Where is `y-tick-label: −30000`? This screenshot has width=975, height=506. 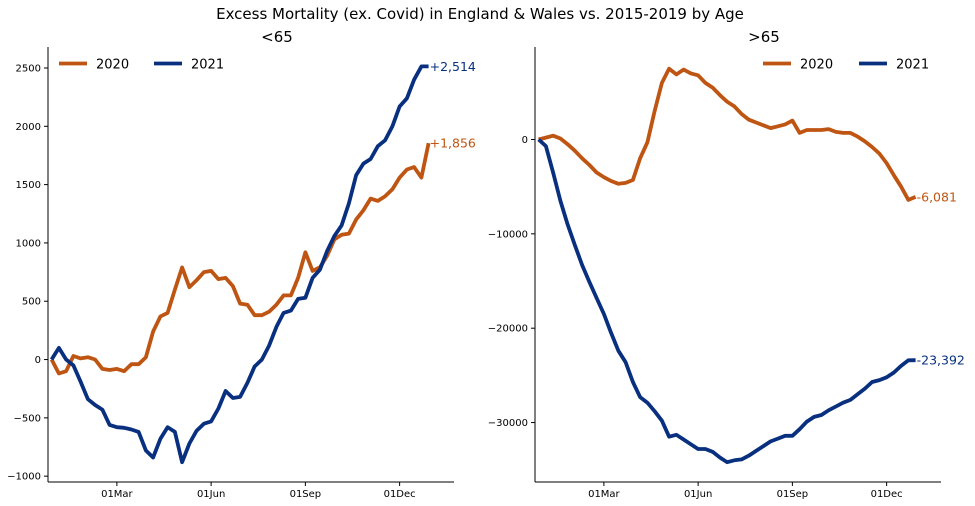 y-tick-label: −30000 is located at coordinates (508, 423).